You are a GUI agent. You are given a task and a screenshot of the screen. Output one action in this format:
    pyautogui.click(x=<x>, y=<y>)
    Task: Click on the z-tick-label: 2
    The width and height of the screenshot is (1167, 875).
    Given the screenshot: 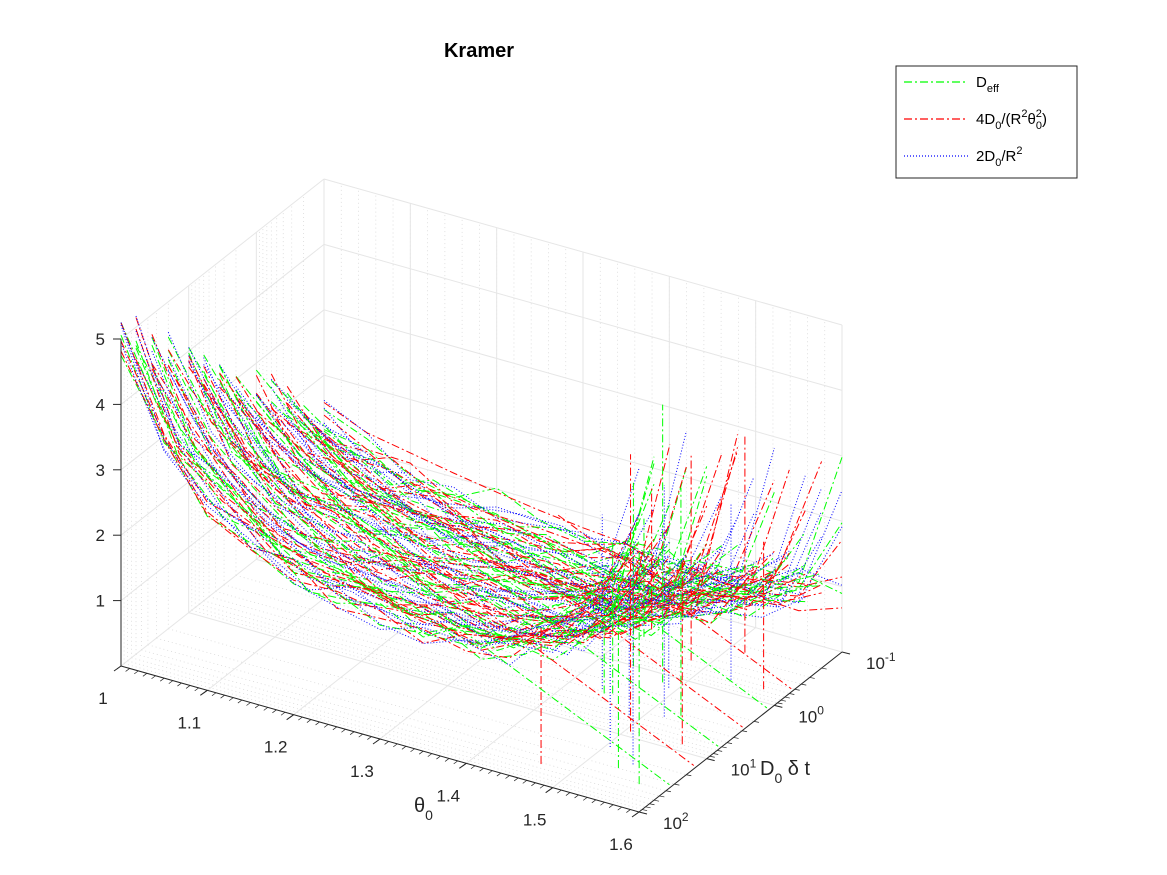 What is the action you would take?
    pyautogui.click(x=100, y=535)
    